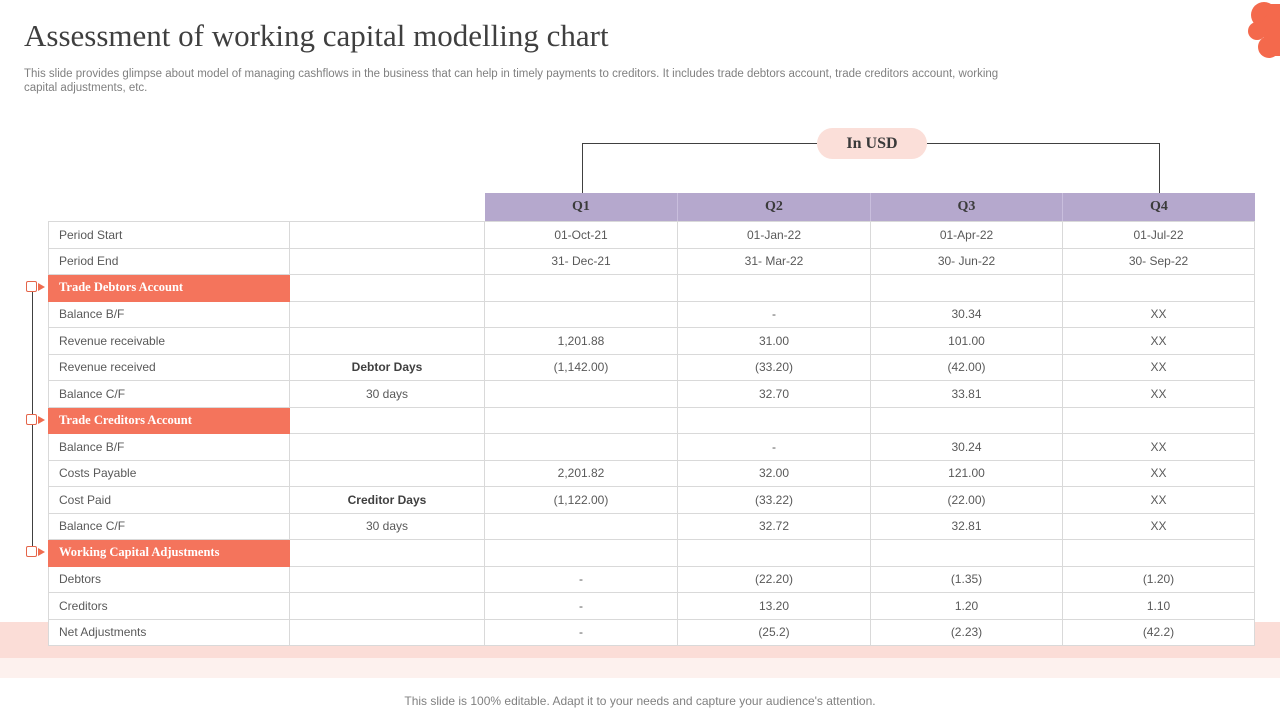  Describe the element at coordinates (774, 341) in the screenshot. I see `cell-value-q2: 31.00` at that location.